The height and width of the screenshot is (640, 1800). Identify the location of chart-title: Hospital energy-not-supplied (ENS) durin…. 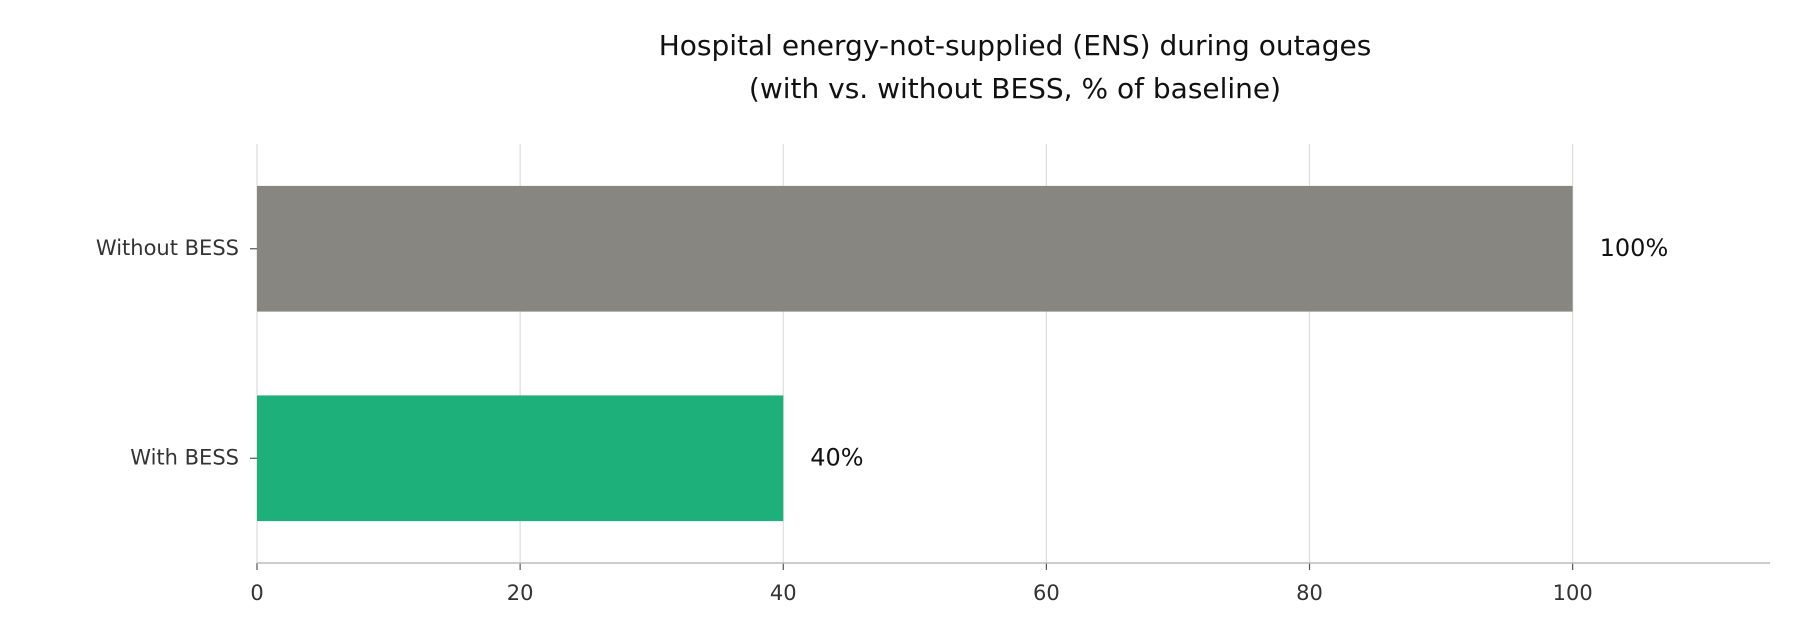
(1015, 45).